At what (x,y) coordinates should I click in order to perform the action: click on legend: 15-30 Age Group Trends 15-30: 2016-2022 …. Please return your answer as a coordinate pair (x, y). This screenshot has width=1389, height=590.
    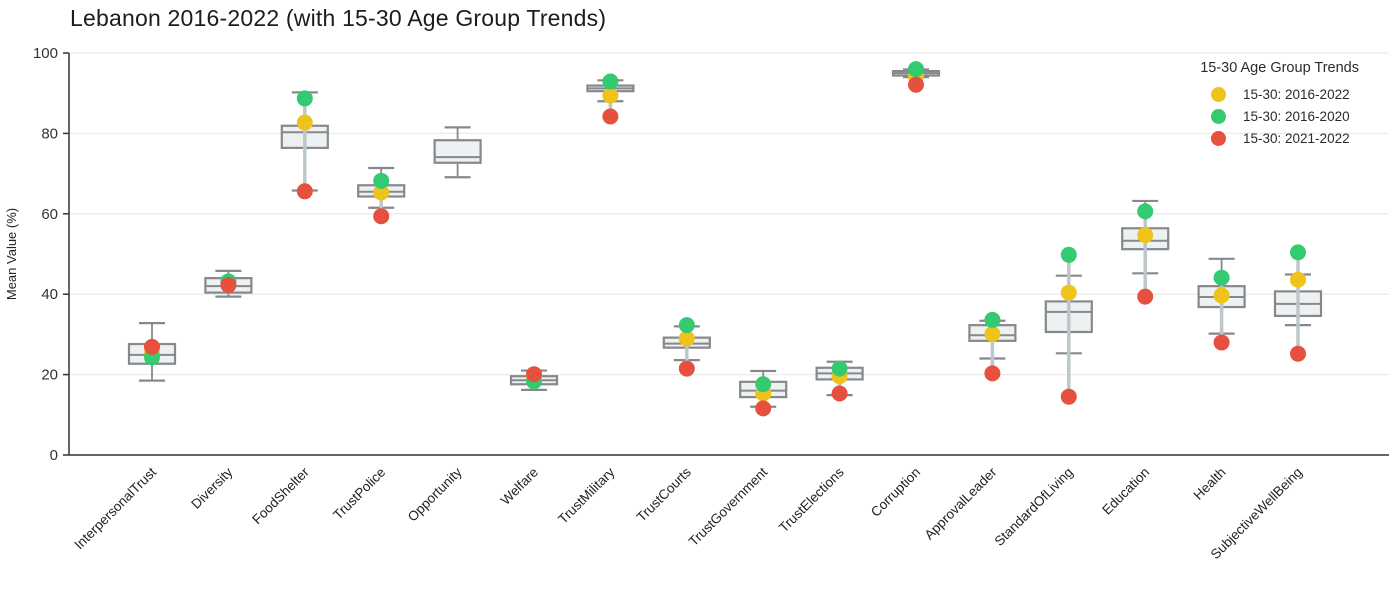
    Looking at the image, I should click on (1279, 104).